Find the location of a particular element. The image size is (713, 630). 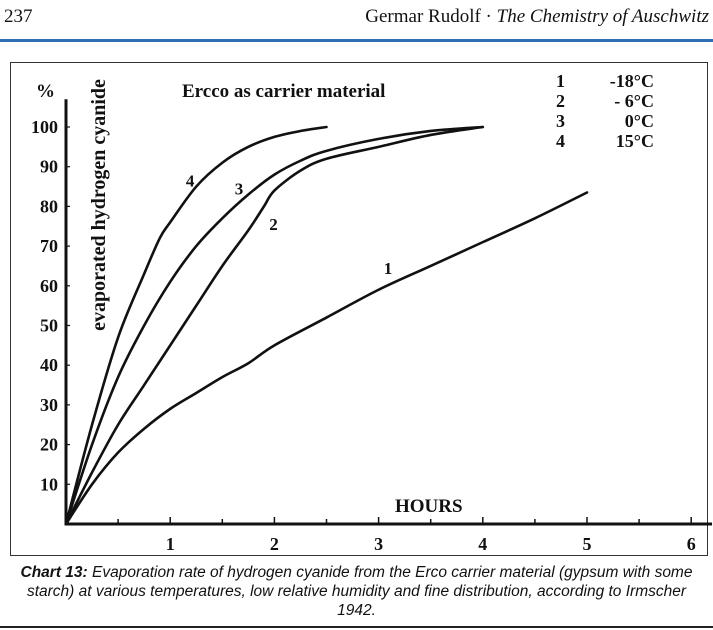

page-number: 237 is located at coordinates (18, 16).